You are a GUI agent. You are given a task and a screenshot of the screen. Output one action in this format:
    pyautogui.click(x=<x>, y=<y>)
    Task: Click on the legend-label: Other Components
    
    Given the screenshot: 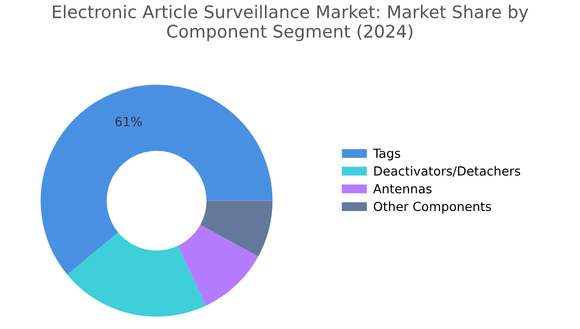 What is the action you would take?
    pyautogui.click(x=433, y=207)
    